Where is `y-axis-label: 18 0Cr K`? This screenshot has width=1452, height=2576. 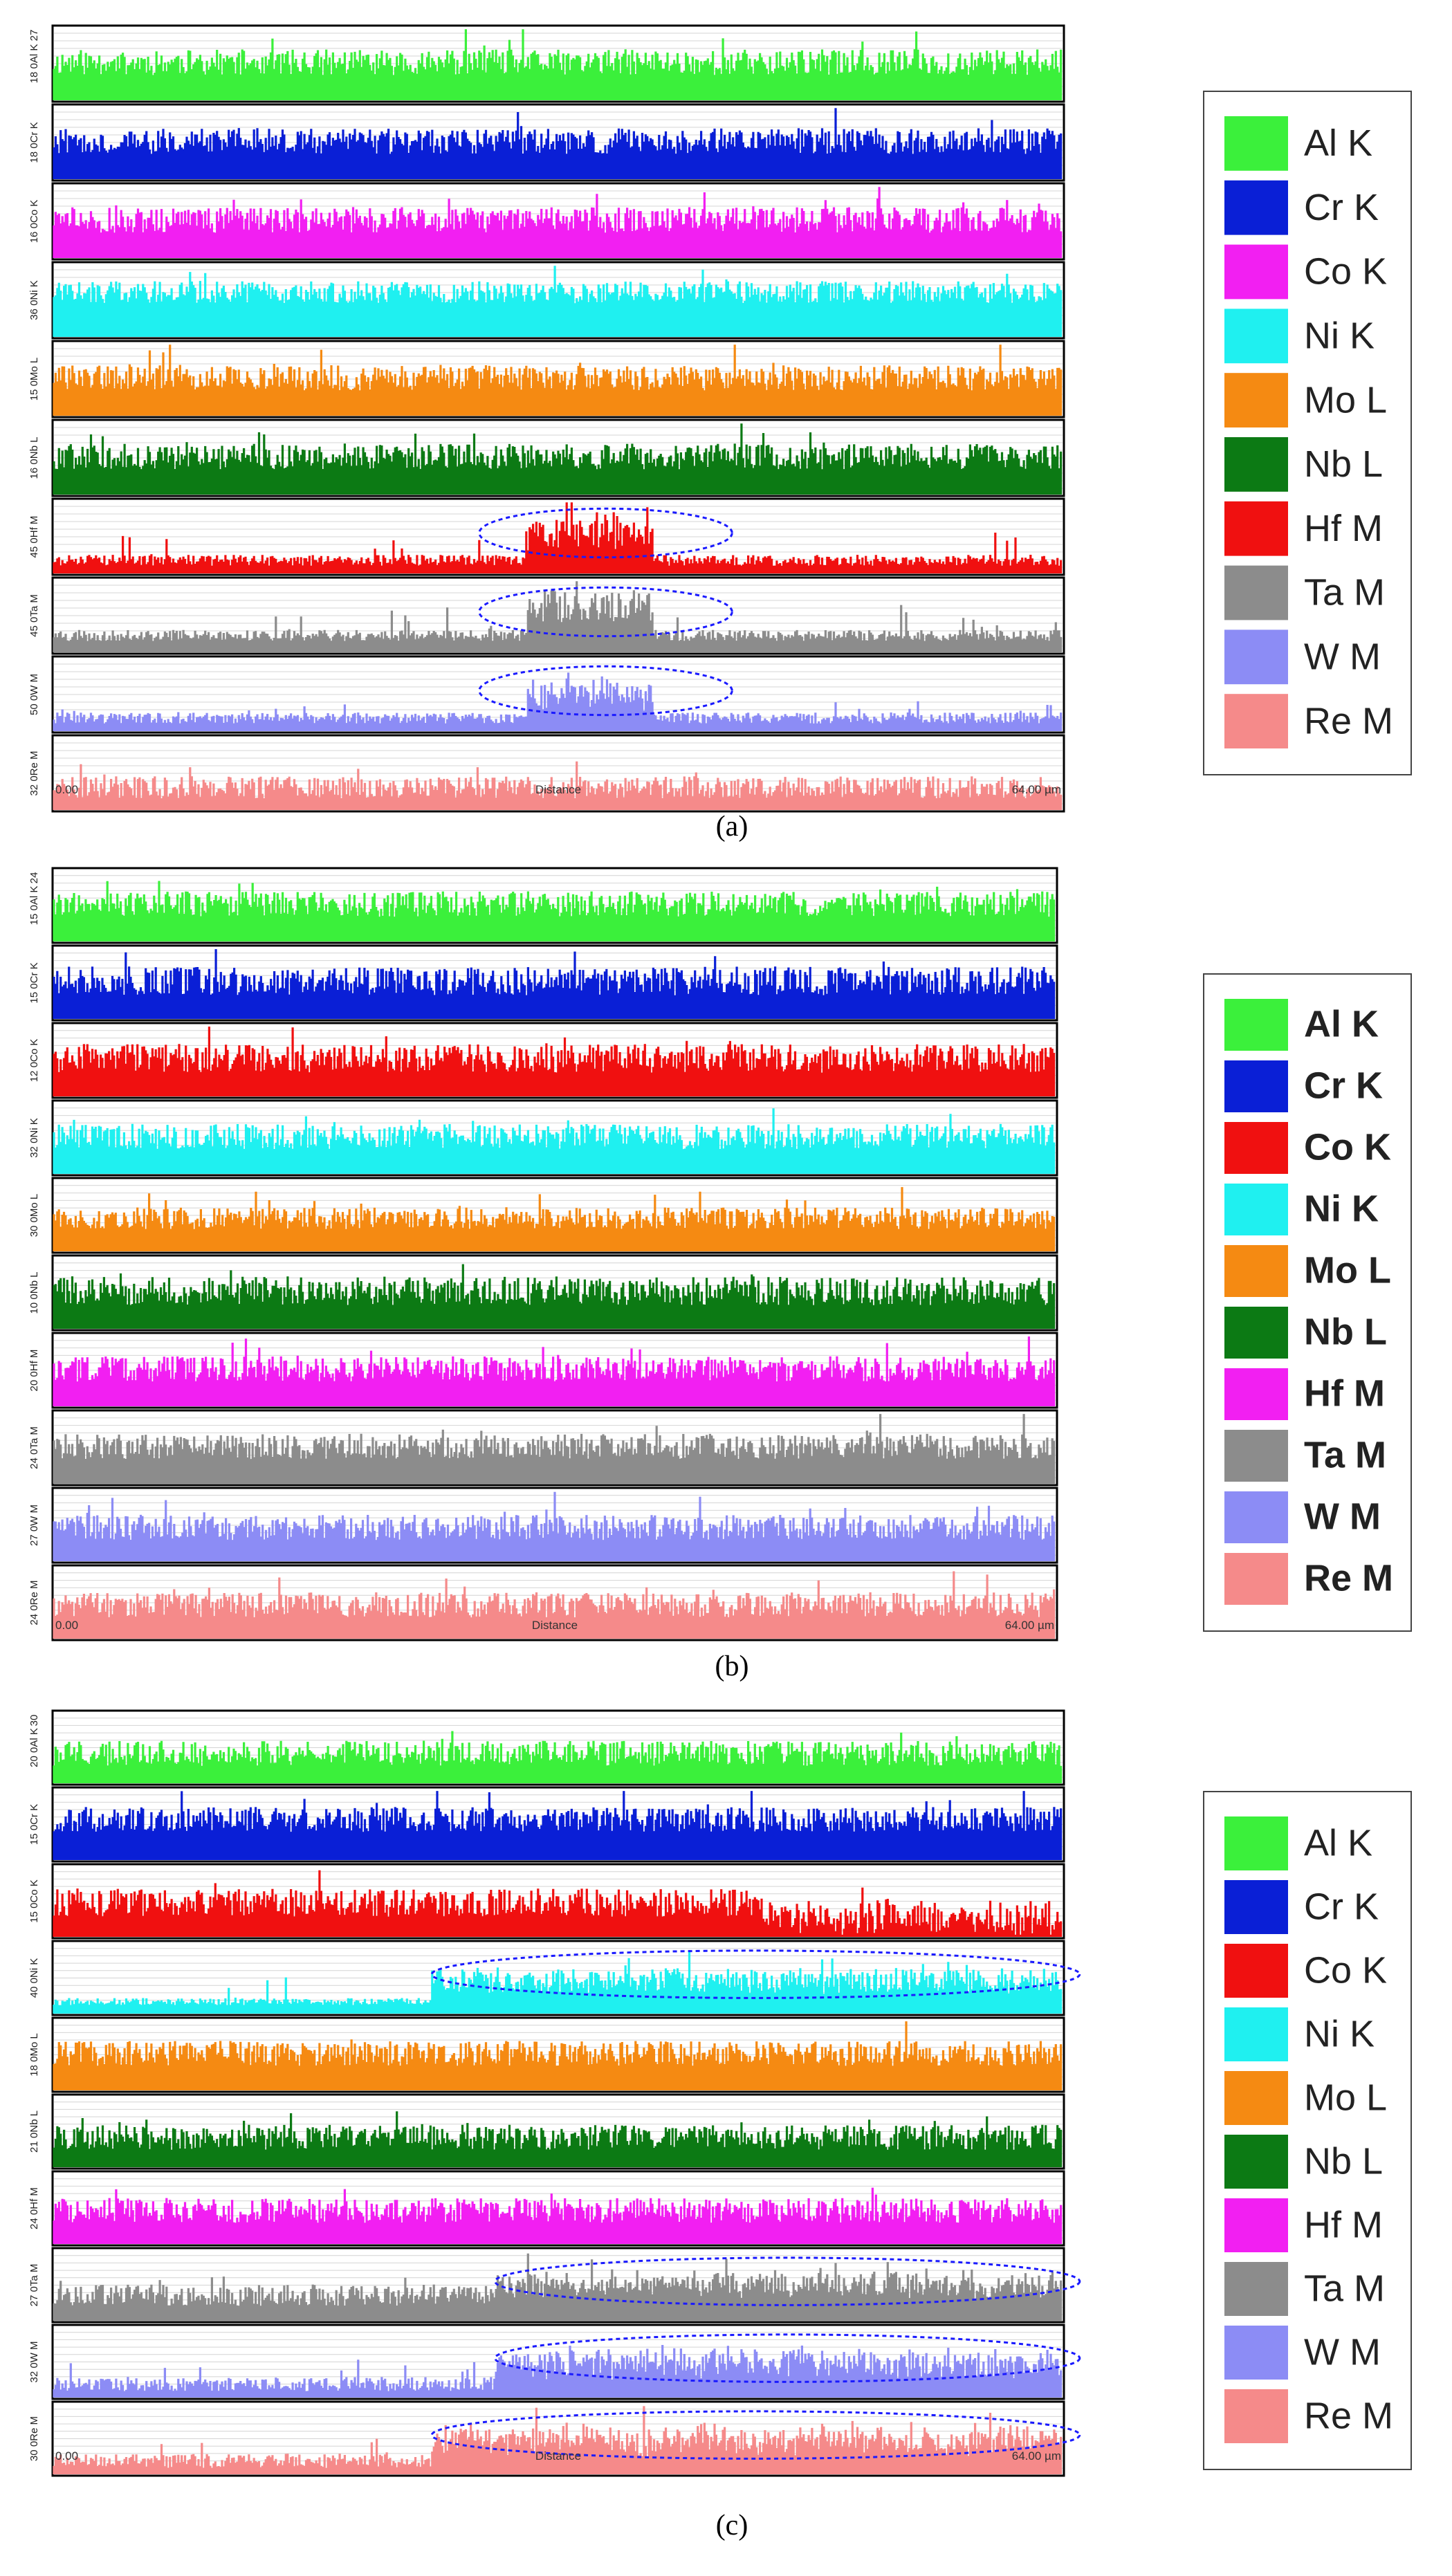 y-axis-label: 18 0Cr K is located at coordinates (34, 142).